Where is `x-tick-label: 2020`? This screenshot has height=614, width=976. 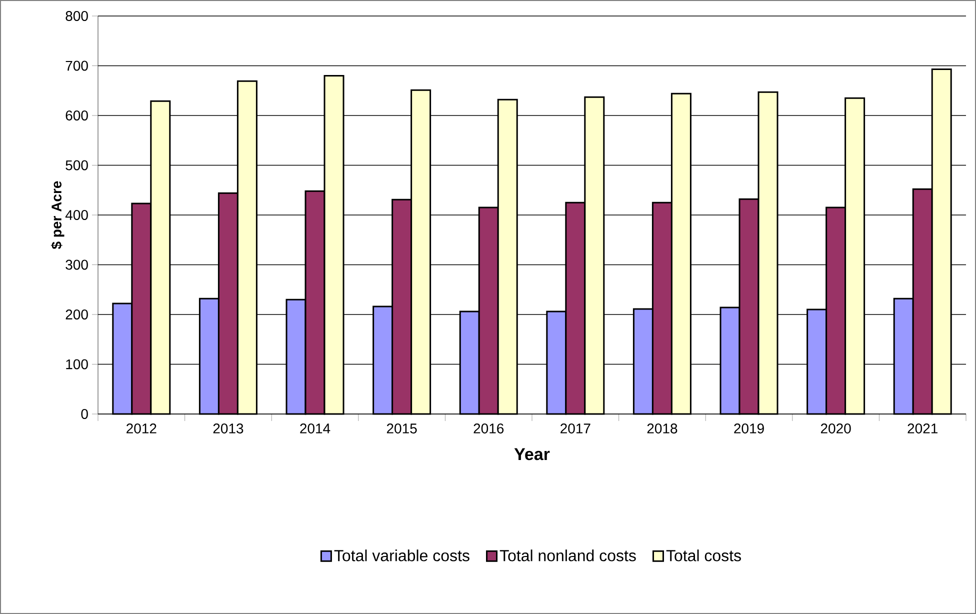
x-tick-label: 2020 is located at coordinates (835, 429).